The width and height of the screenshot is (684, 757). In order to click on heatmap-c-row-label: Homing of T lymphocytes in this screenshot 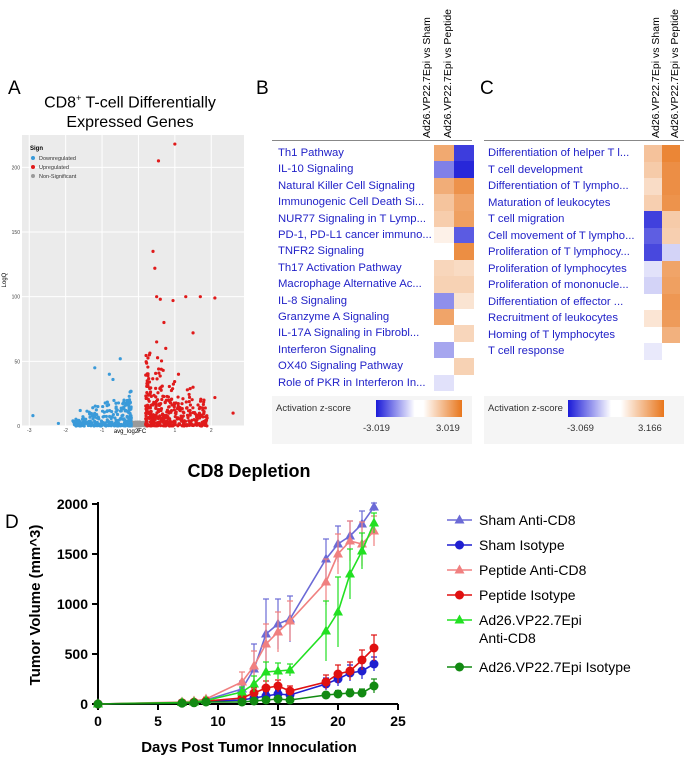, I will do `click(552, 334)`.